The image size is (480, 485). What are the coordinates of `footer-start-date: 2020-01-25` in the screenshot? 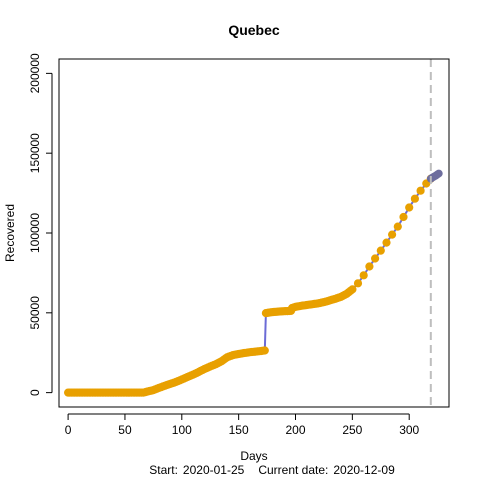 It's located at (214, 470).